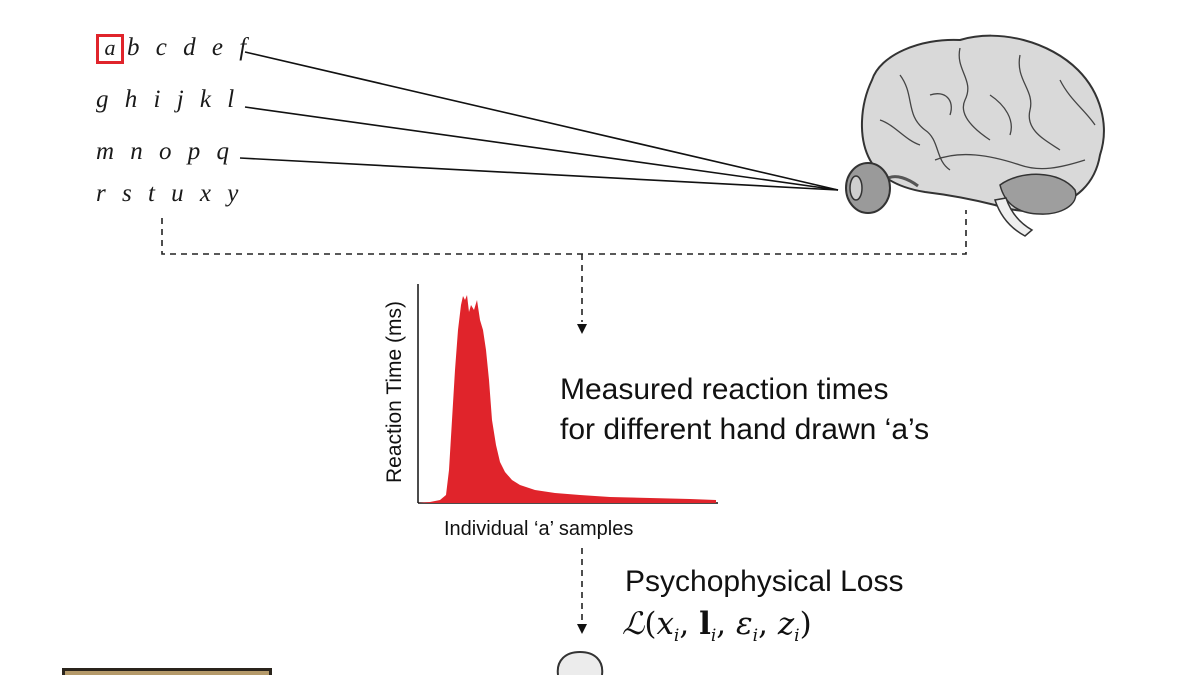 This screenshot has width=1200, height=675. Describe the element at coordinates (539, 529) in the screenshot. I see `histogram-x-label: Individual ‘a’ samples` at that location.